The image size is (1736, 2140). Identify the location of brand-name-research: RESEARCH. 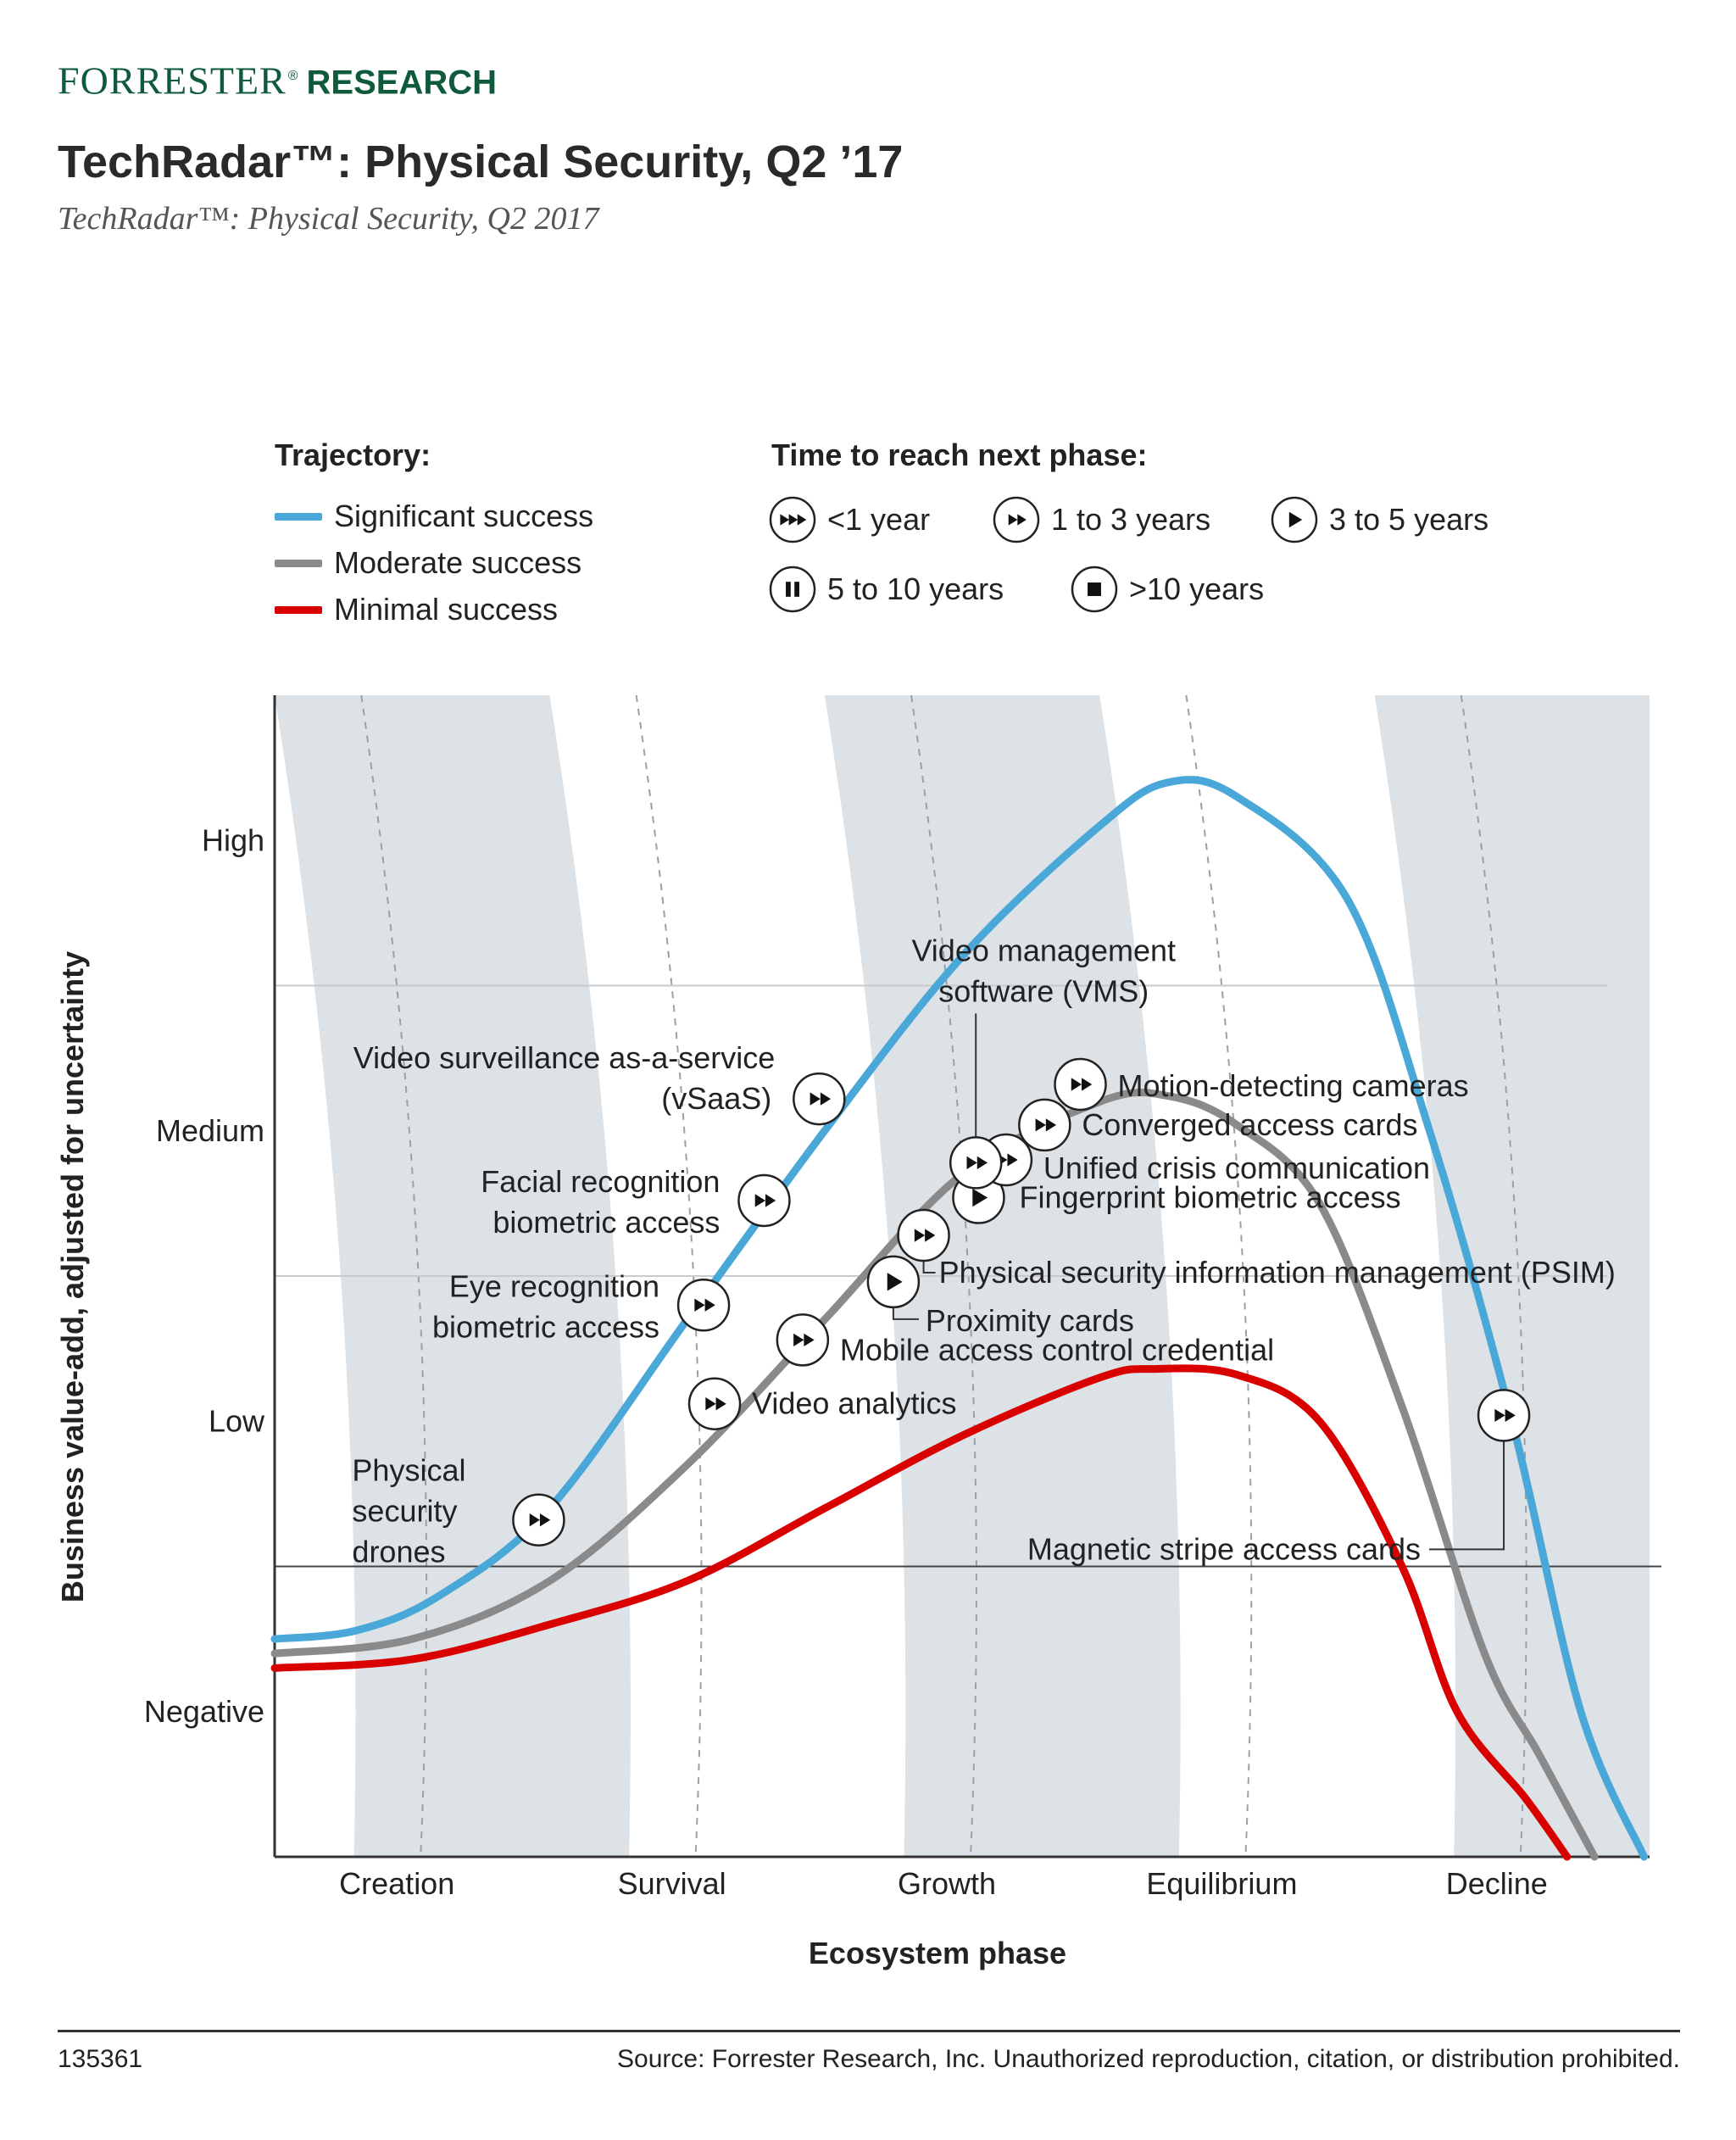
(402, 83).